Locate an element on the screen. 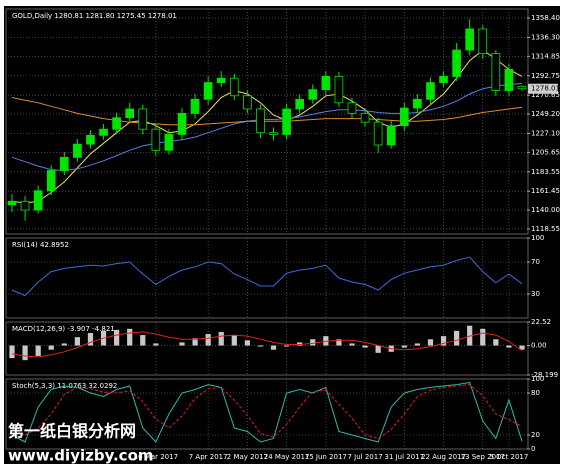 The height and width of the screenshot is (472, 564). x-tick-label: 7 Jul 2017 is located at coordinates (364, 457).